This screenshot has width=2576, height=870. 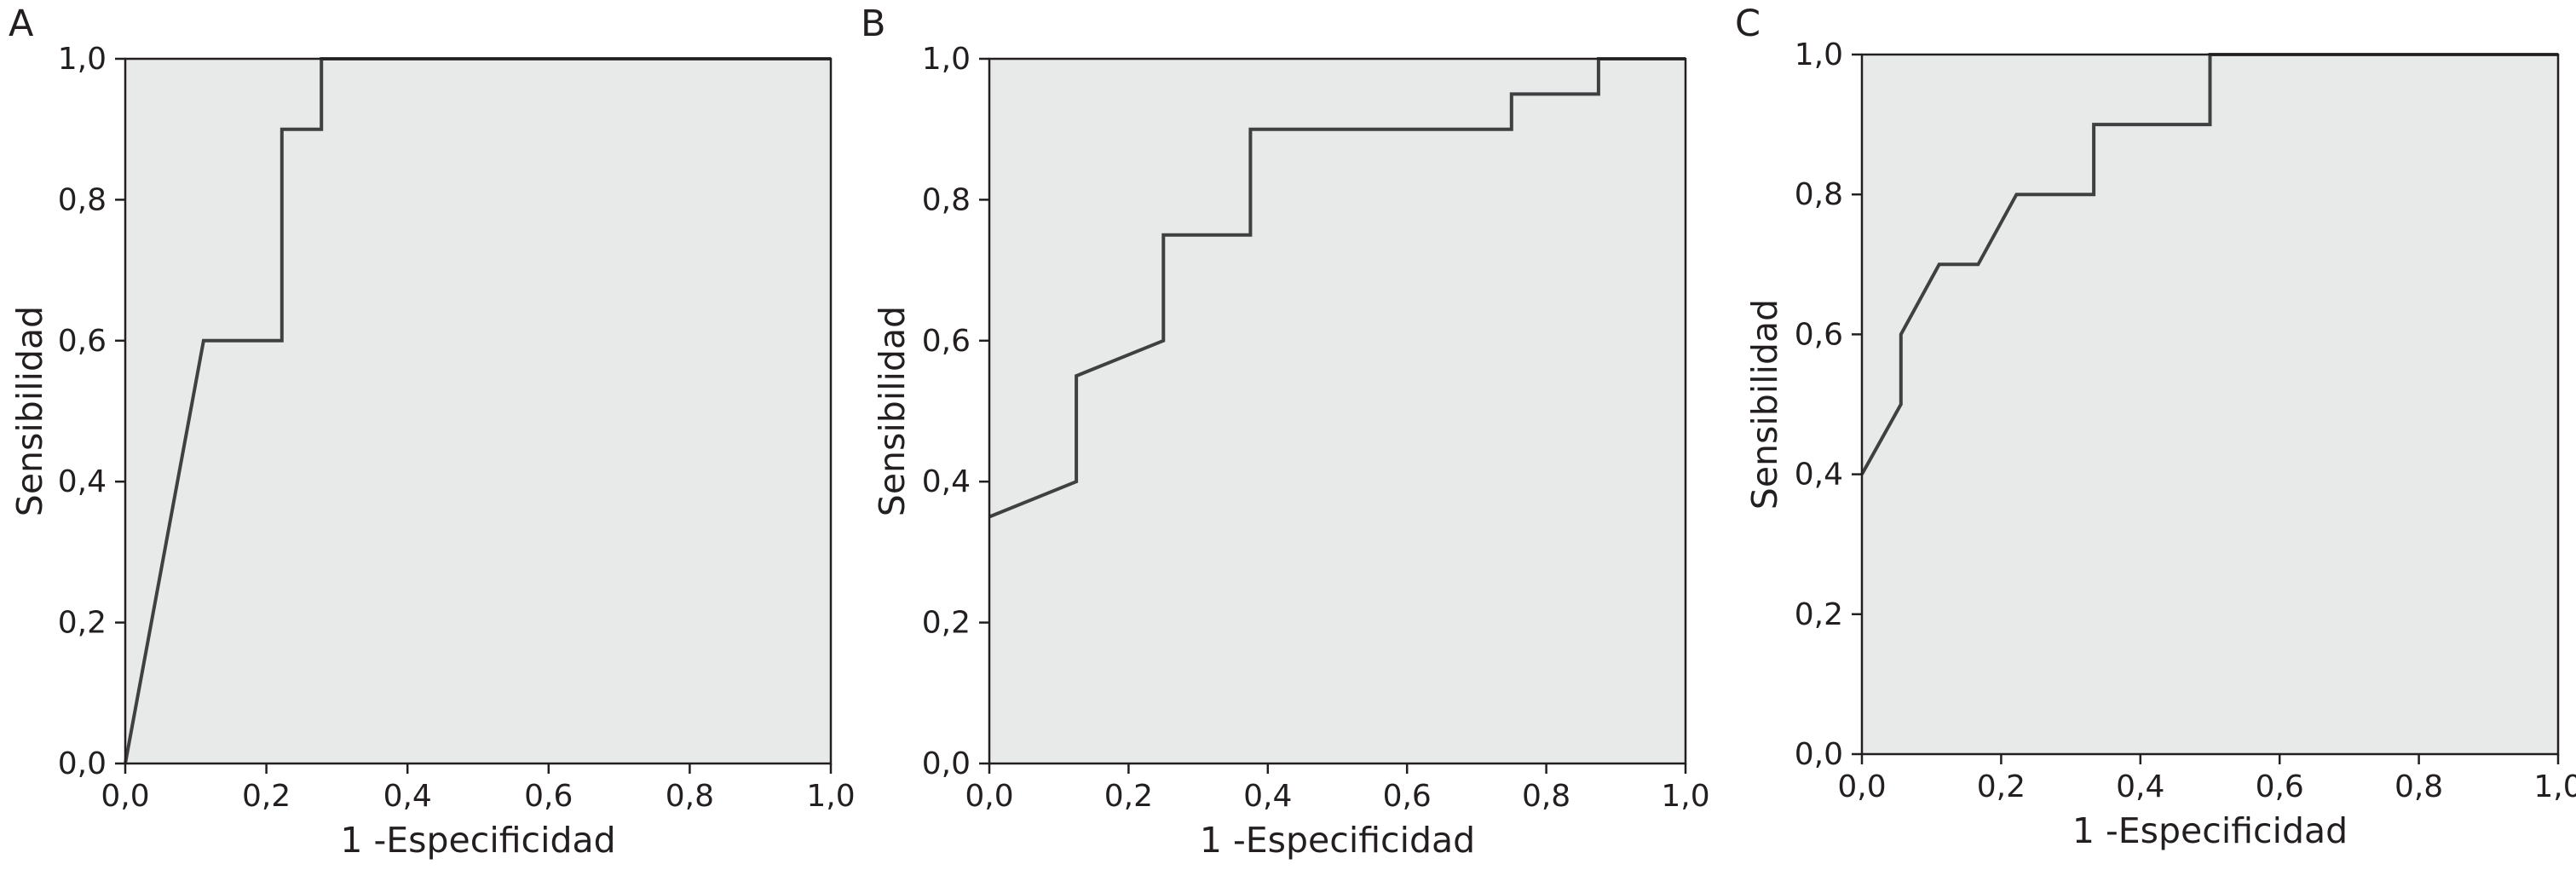 What do you see at coordinates (21, 24) in the screenshot?
I see `panel-letter: A` at bounding box center [21, 24].